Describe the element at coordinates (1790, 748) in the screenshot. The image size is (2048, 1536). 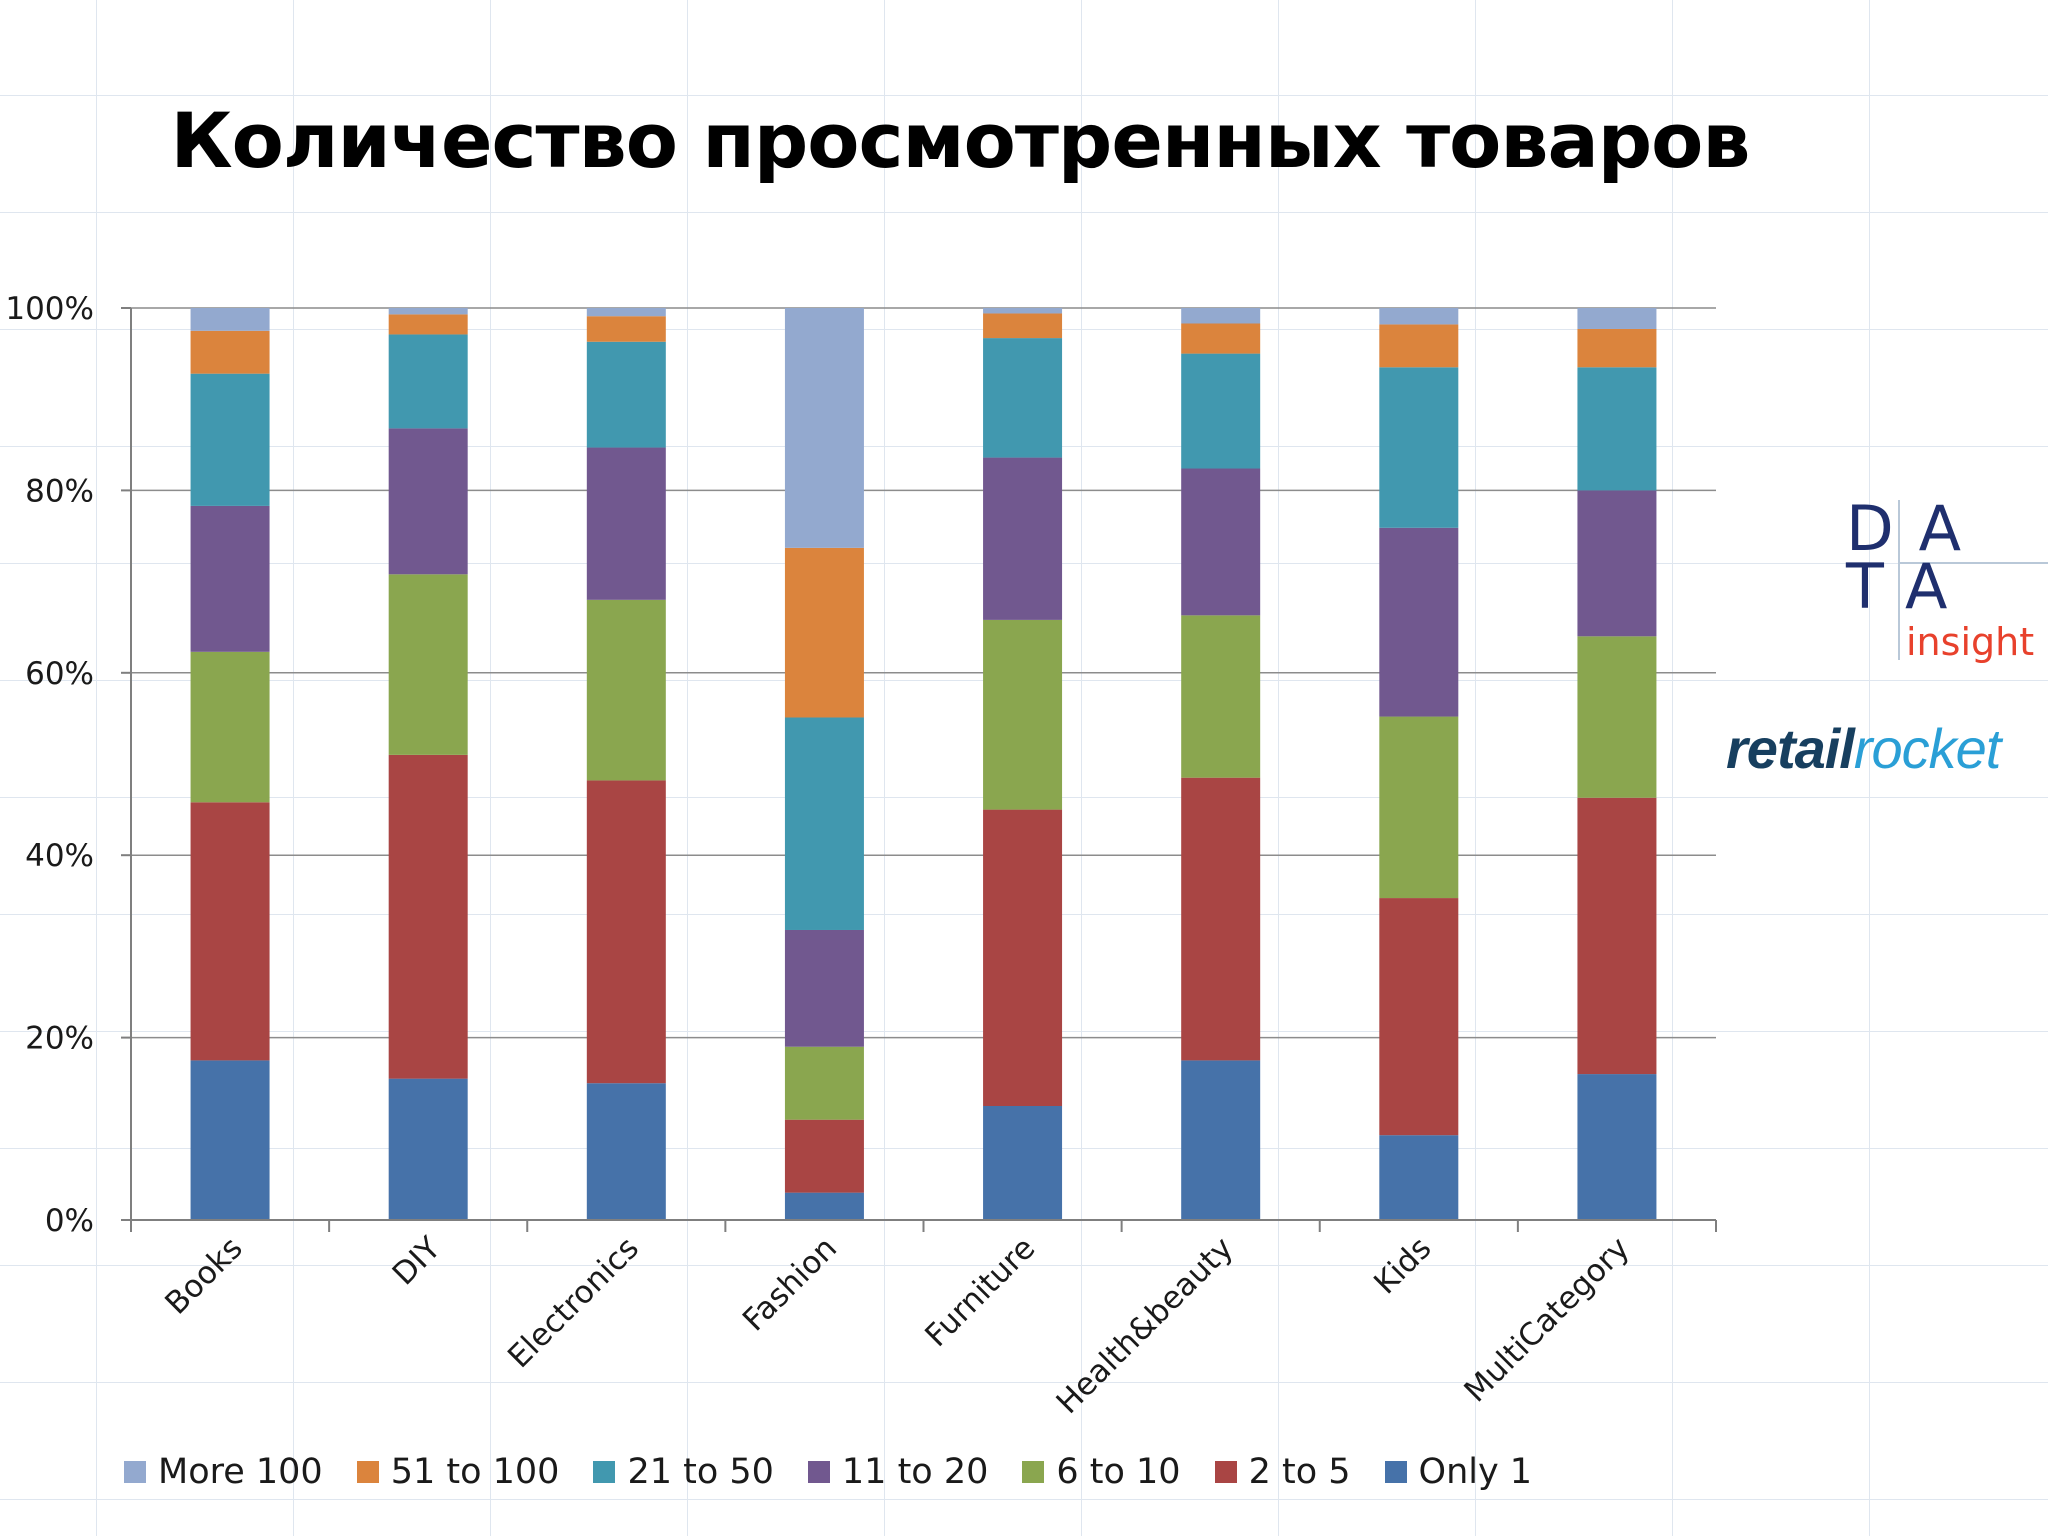
I see `retail-logo-word: retail` at that location.